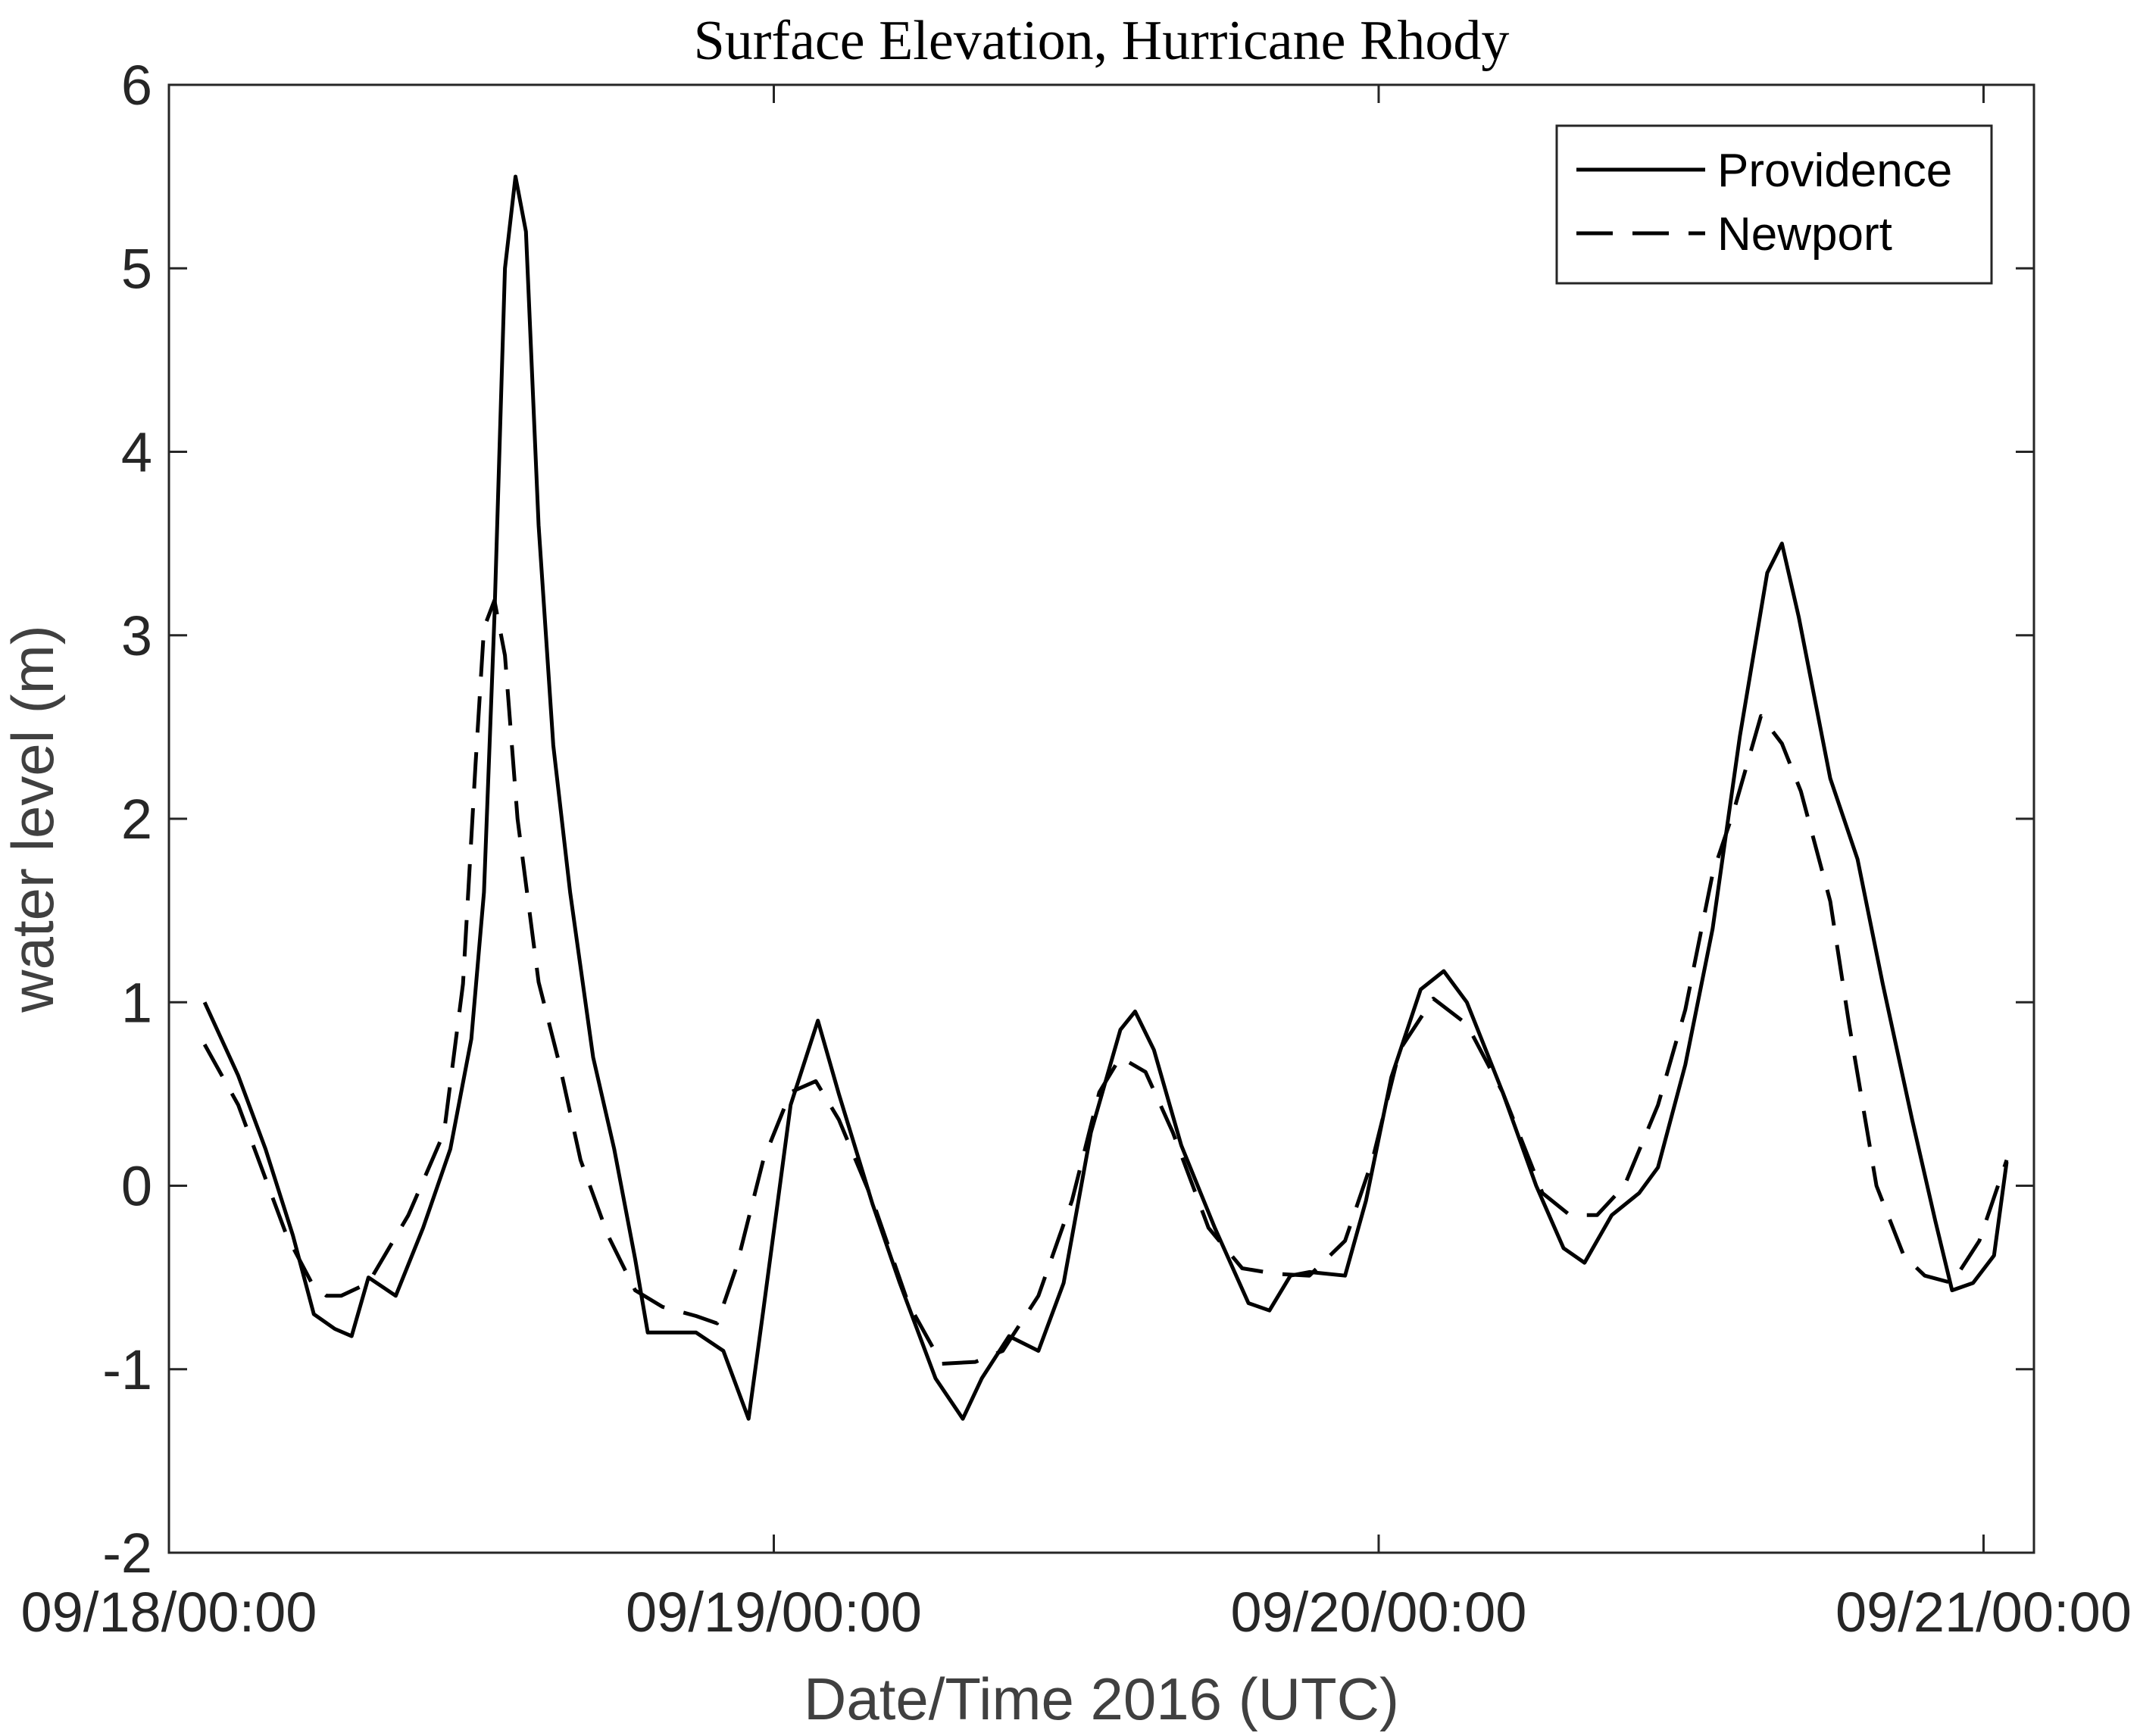  I want to click on y-tick-label: 1, so click(136, 1002).